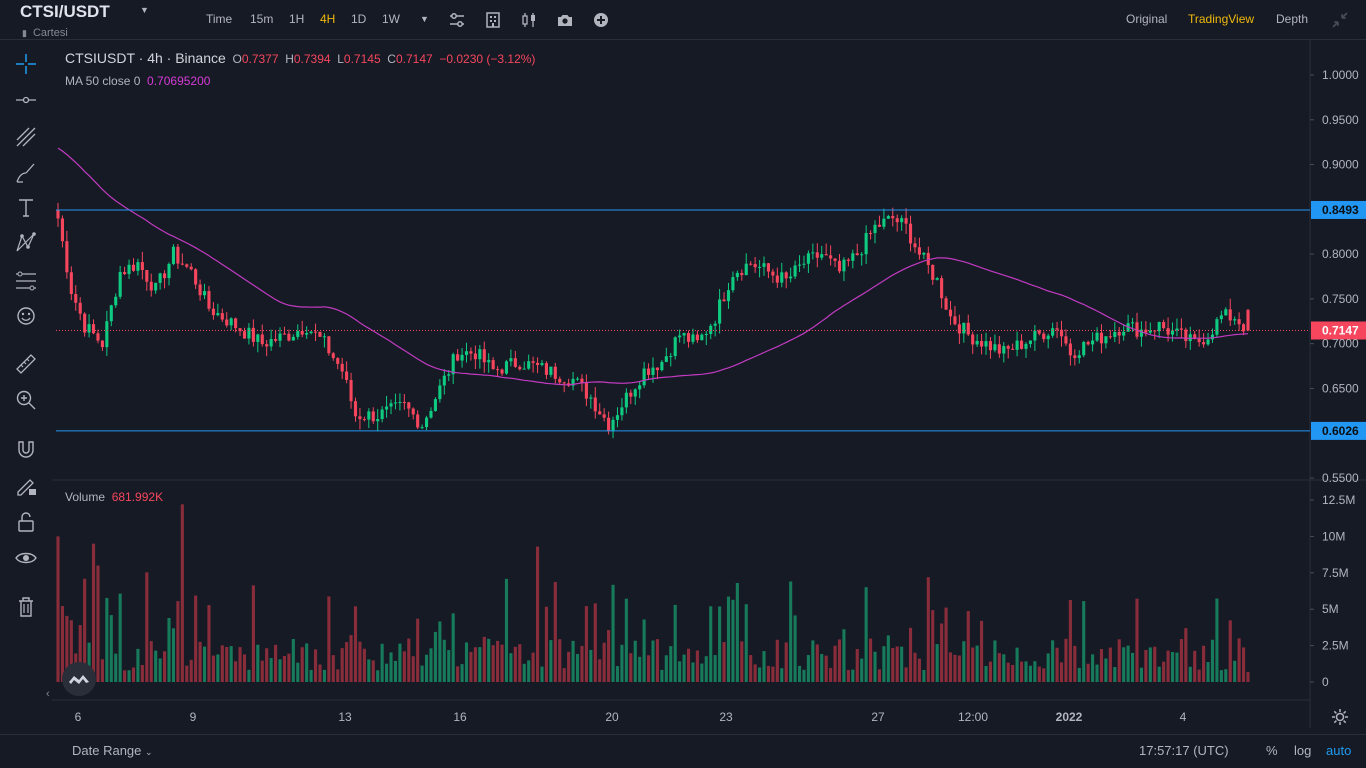 Image resolution: width=1366 pixels, height=768 pixels. Describe the element at coordinates (26, 316) in the screenshot. I see `emoji-icon` at that location.